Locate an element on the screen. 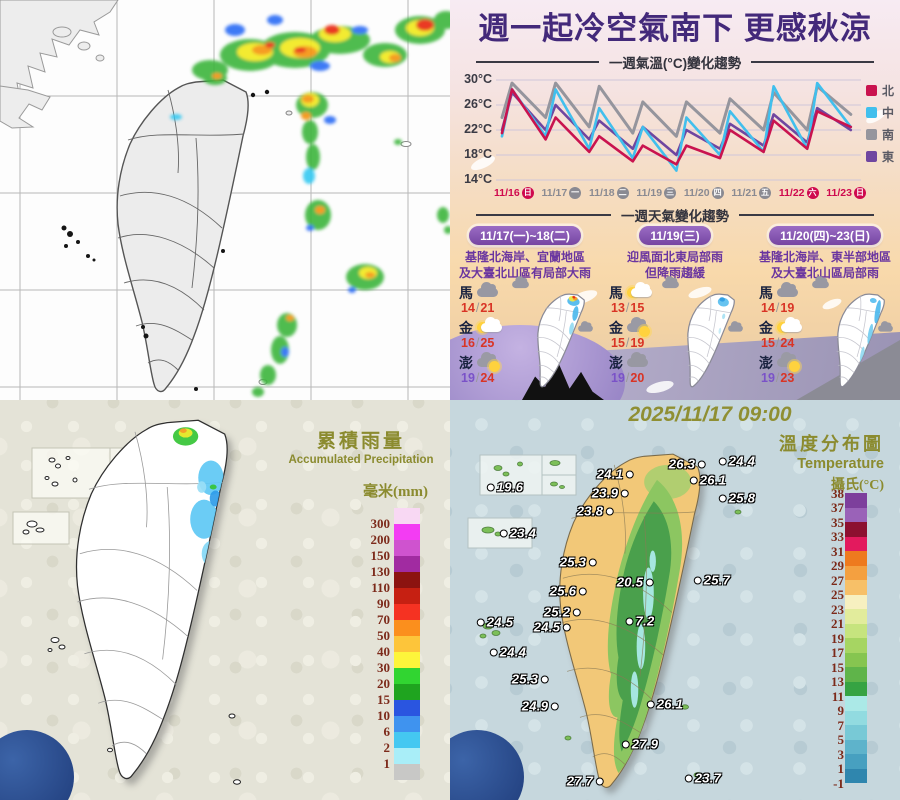 The image size is (900, 800). low-temp: 16 is located at coordinates (468, 343).